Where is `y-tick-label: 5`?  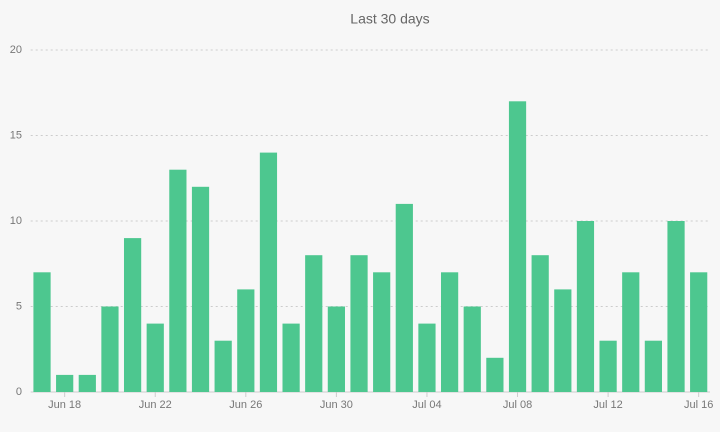 y-tick-label: 5 is located at coordinates (19, 306).